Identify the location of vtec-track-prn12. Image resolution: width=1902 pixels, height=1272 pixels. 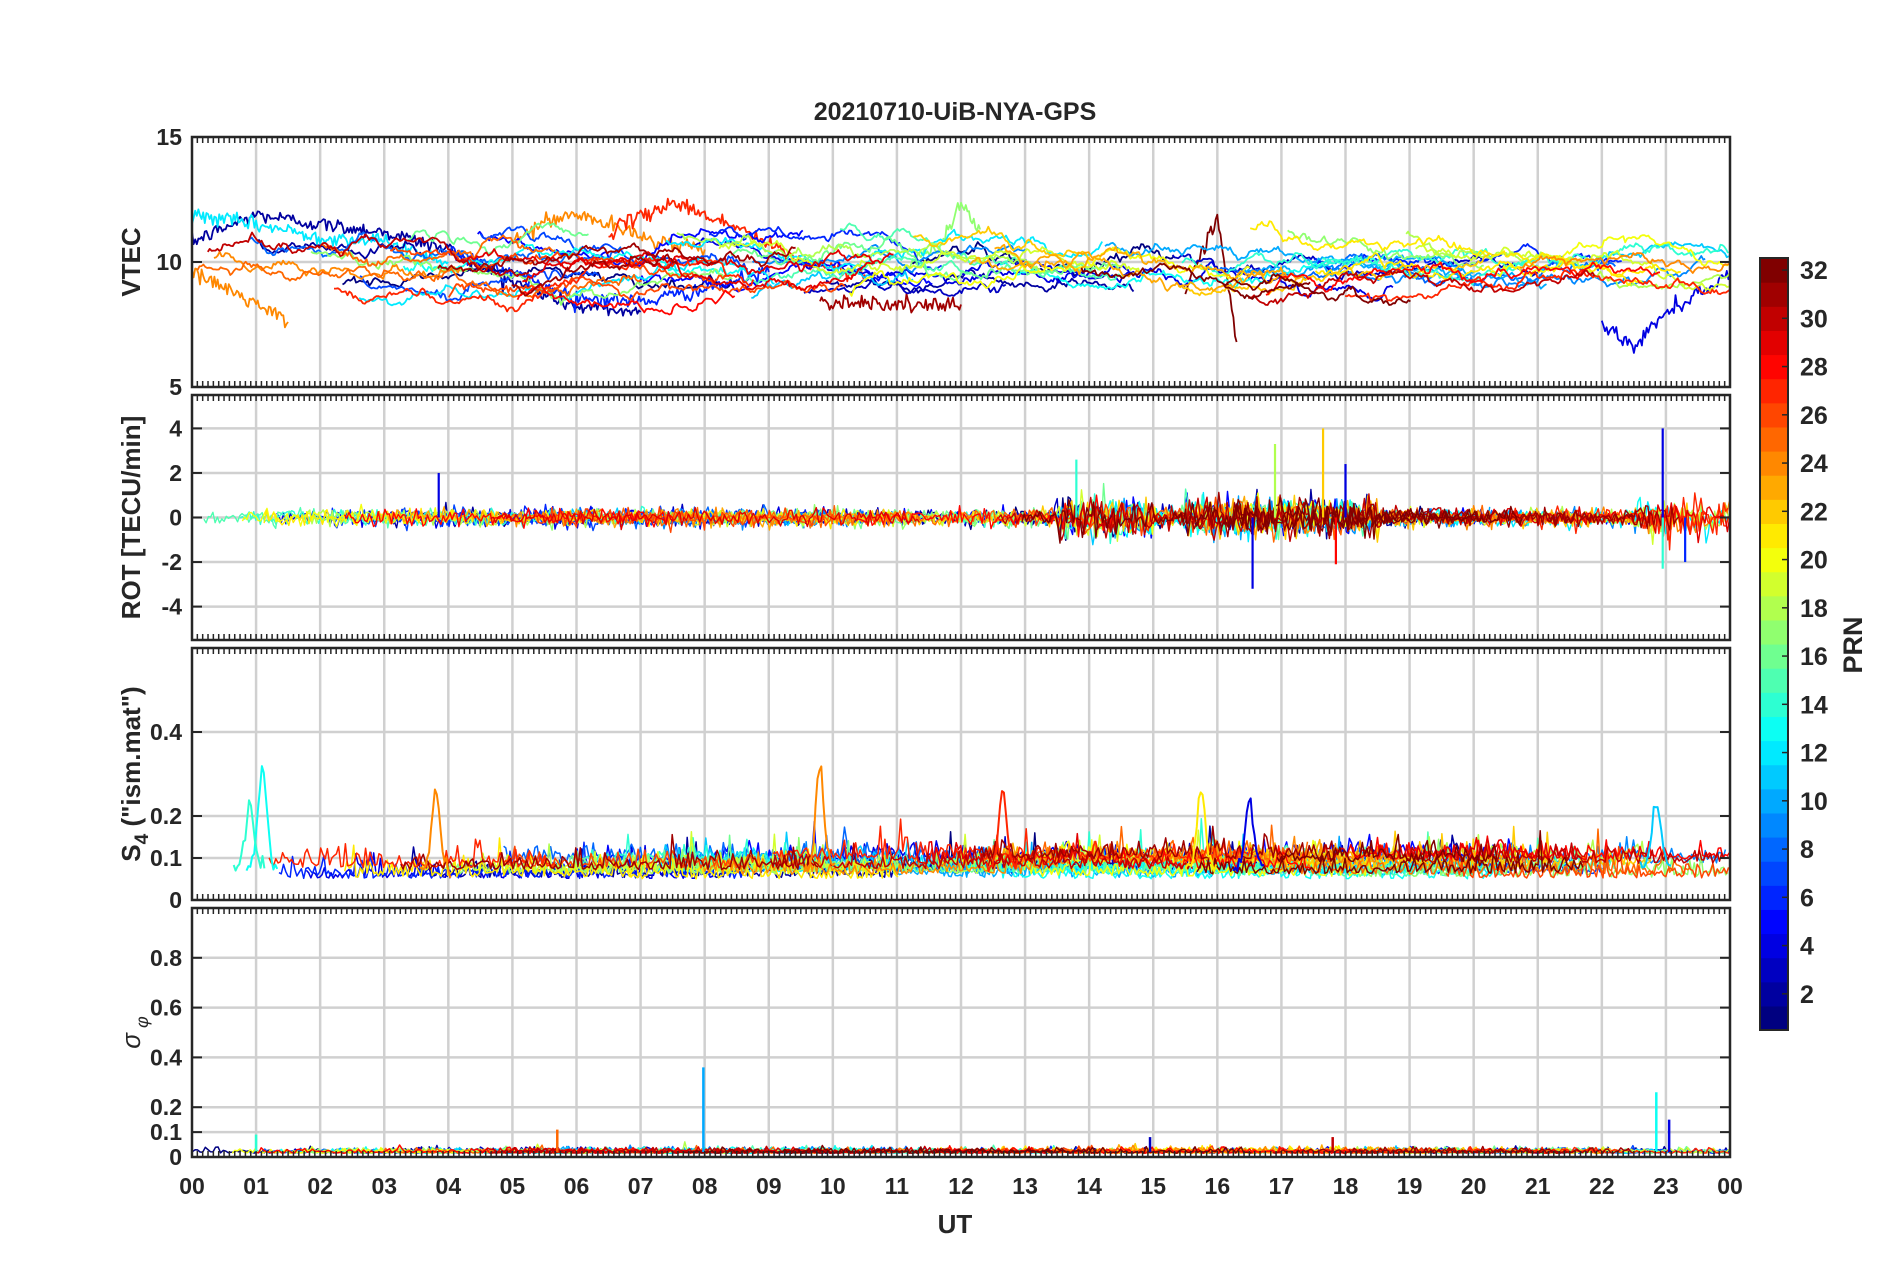
(320, 237).